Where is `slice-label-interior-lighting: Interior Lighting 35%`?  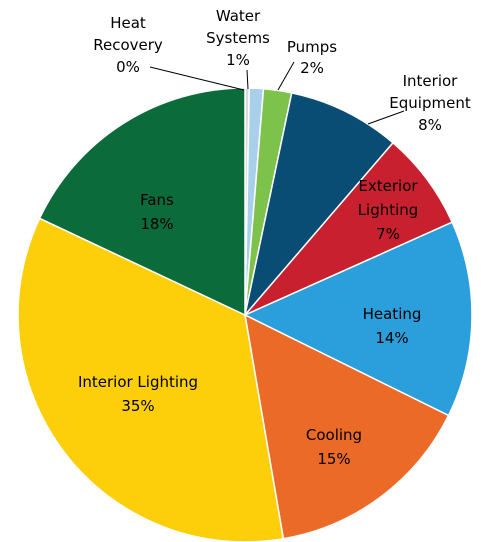
slice-label-interior-lighting: Interior Lighting 35% is located at coordinates (138, 394).